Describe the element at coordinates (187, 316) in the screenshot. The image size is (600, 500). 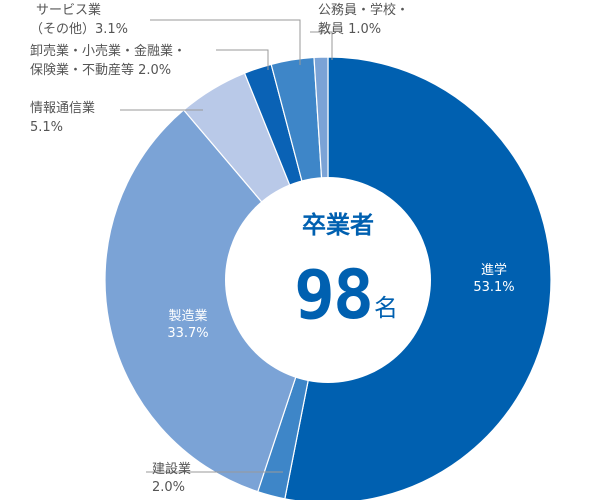
I see `label-seizou-name: 製造業` at that location.